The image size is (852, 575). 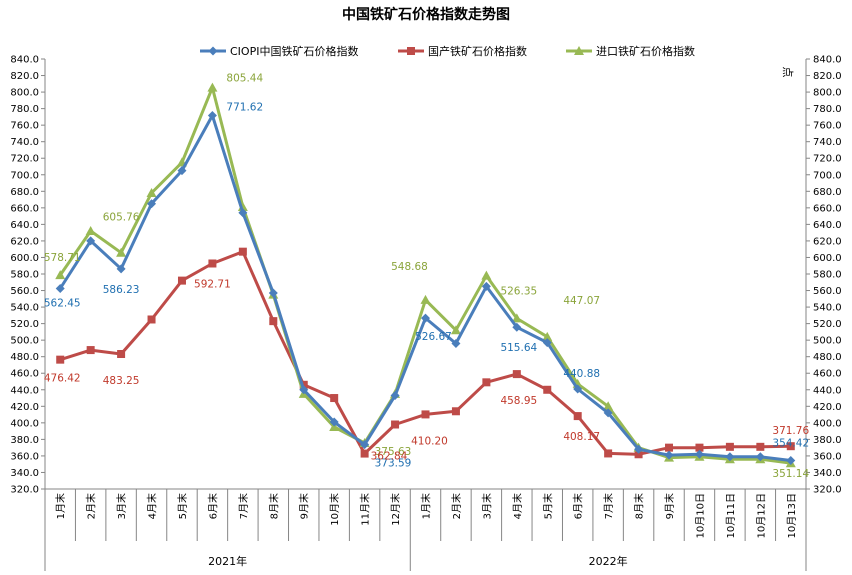 What do you see at coordinates (827, 456) in the screenshot?
I see `y-tick-label-right: 360.0` at bounding box center [827, 456].